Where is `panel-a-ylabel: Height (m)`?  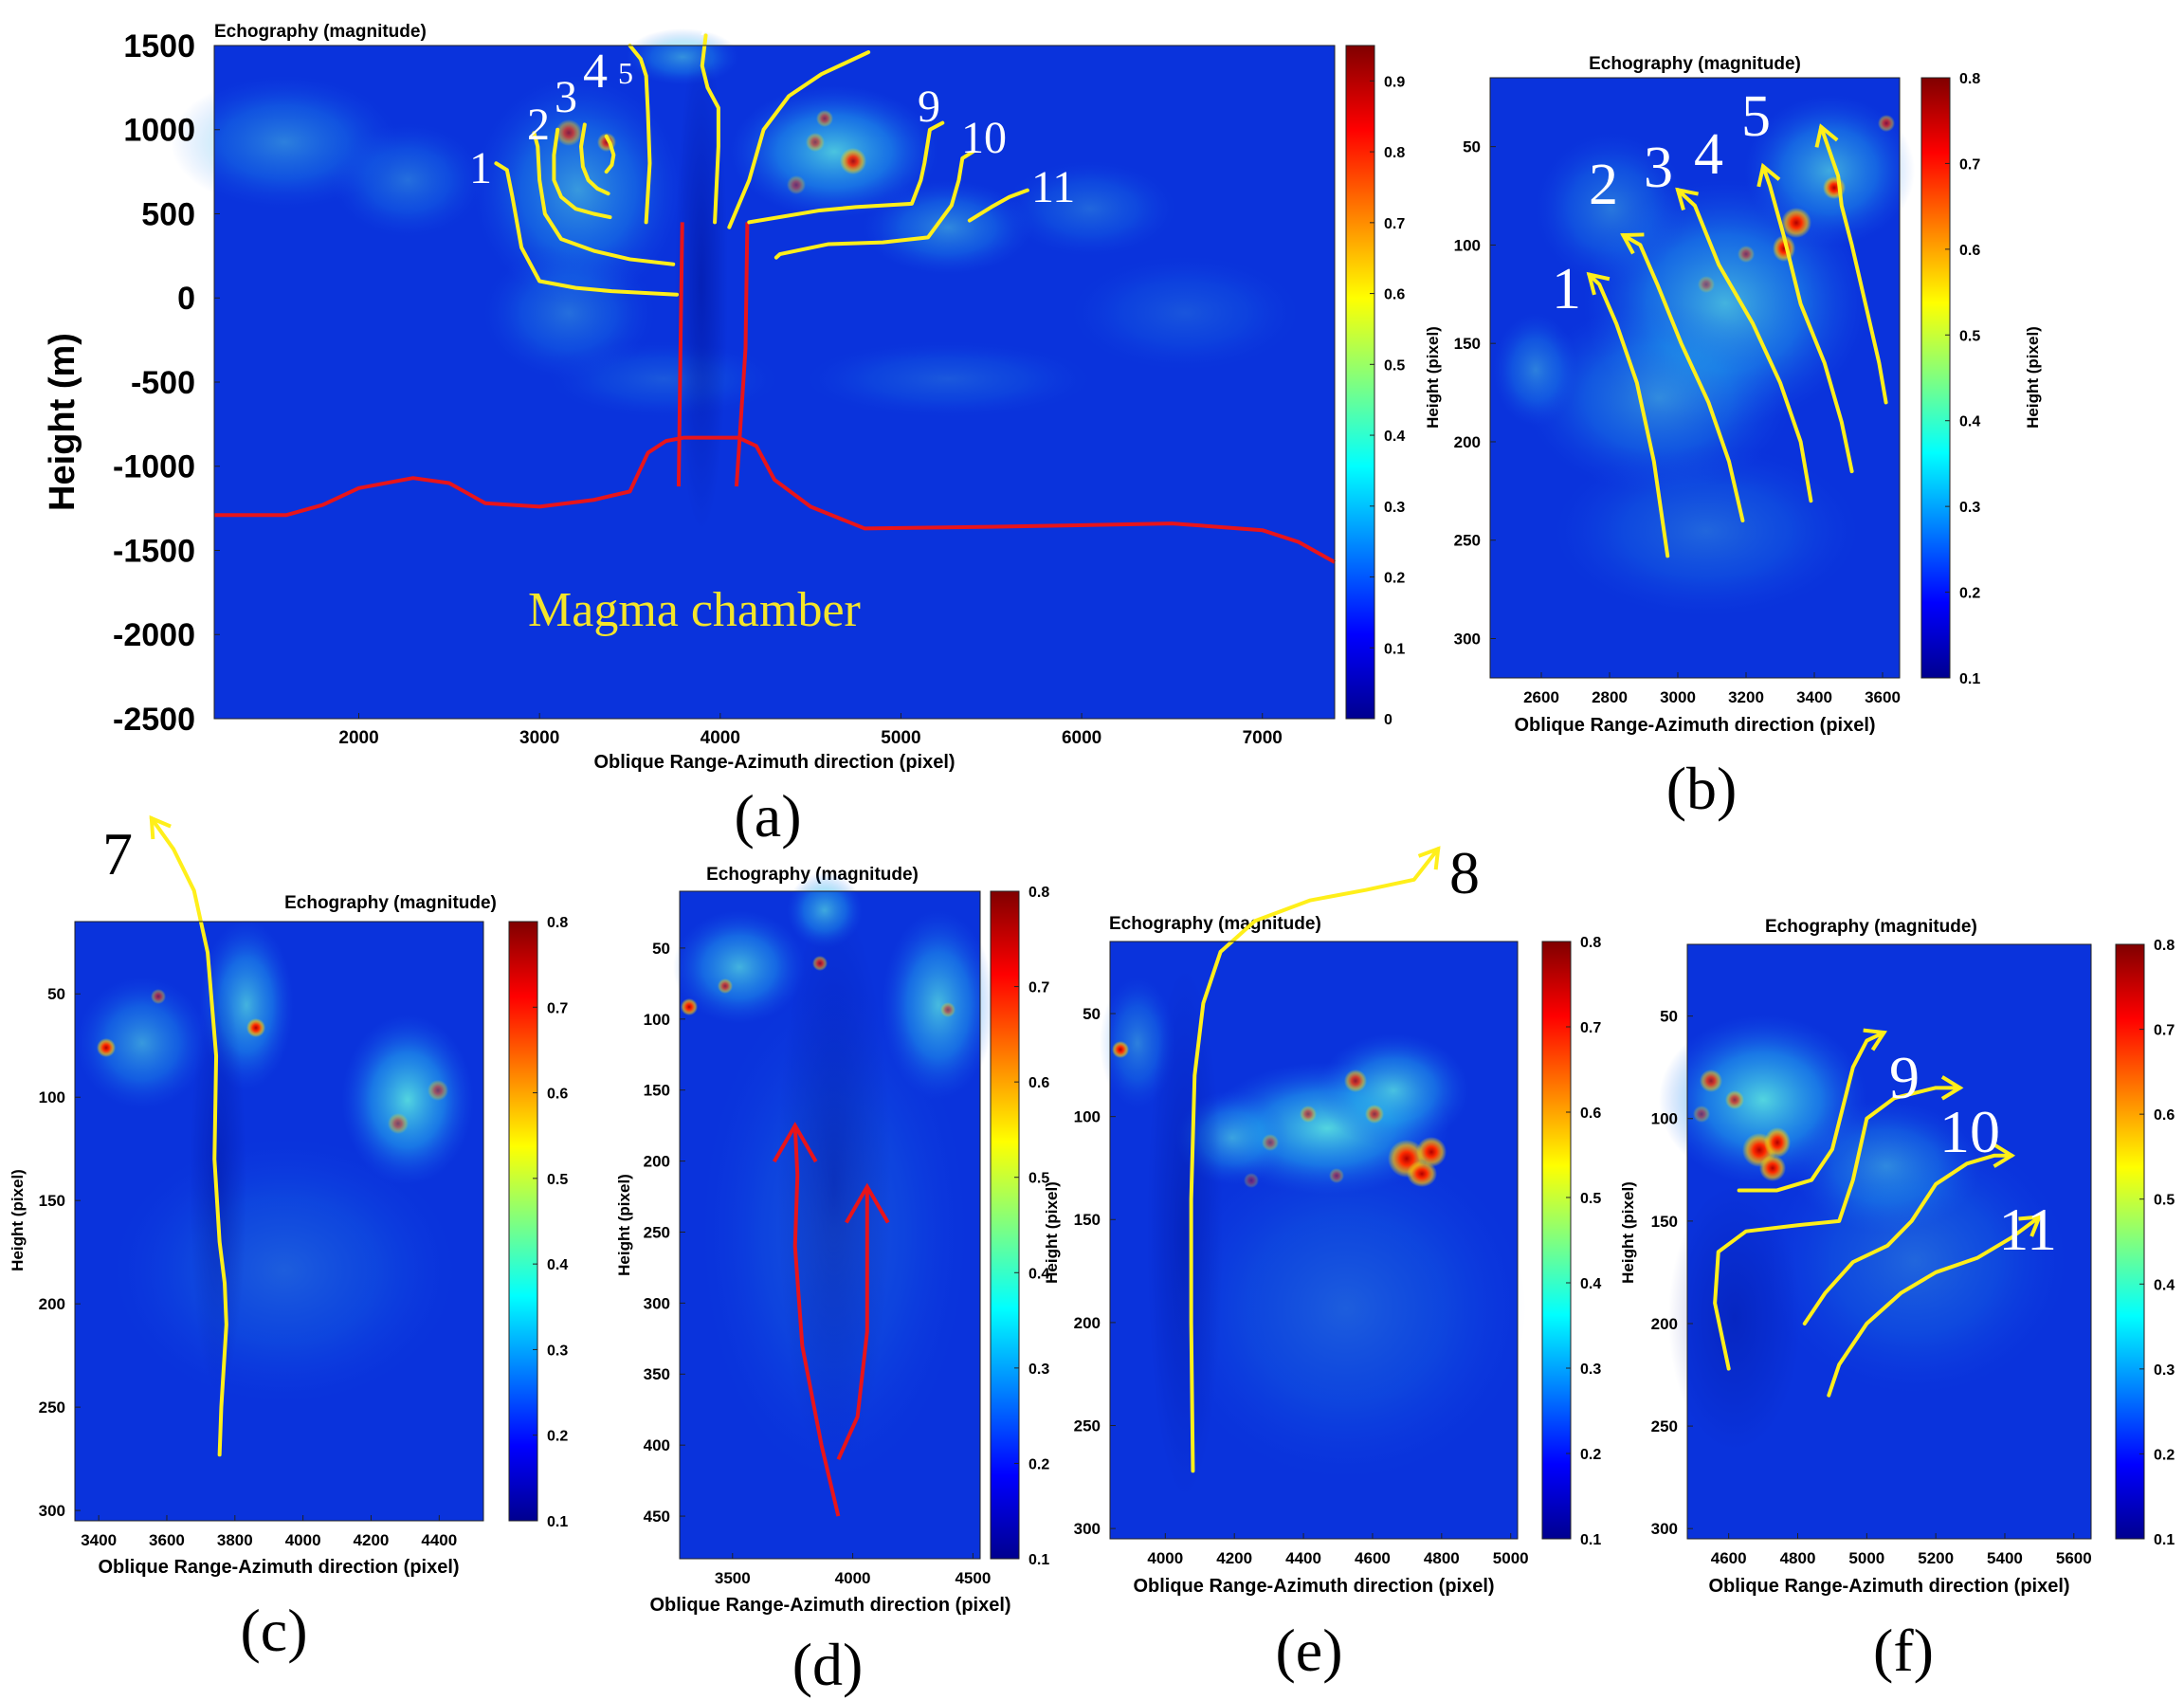
panel-a-ylabel: Height (m) is located at coordinates (63, 422).